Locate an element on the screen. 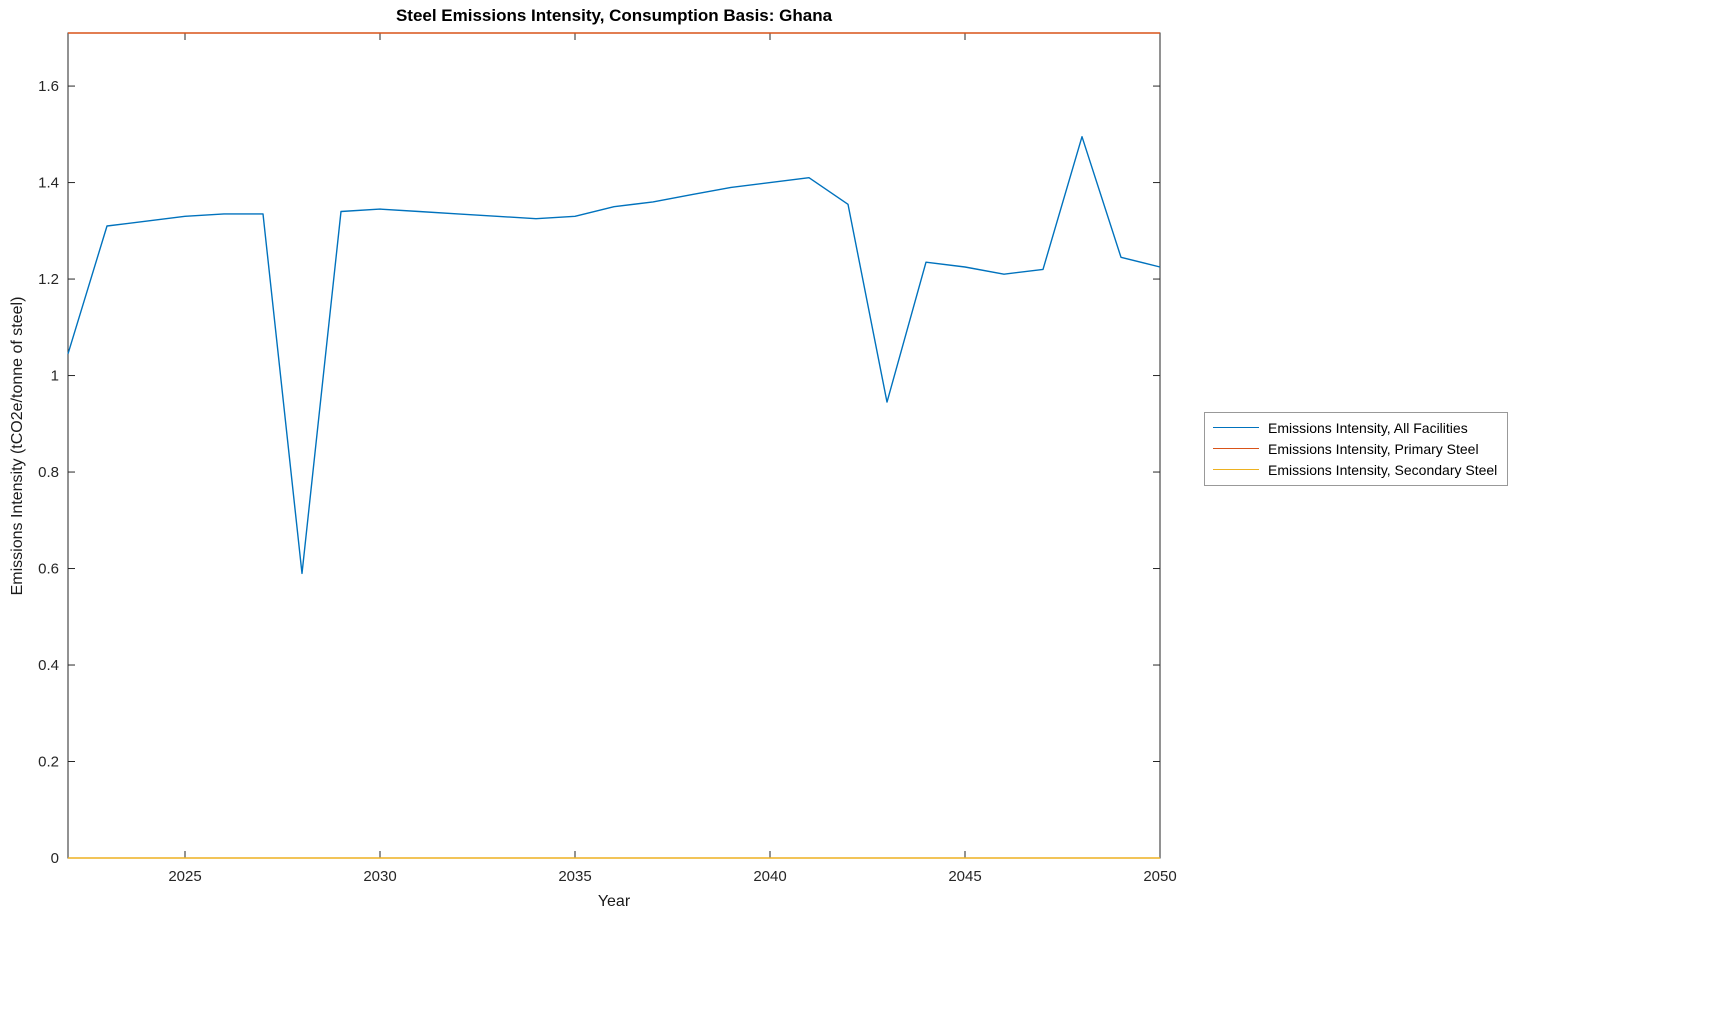 The width and height of the screenshot is (1734, 1021). legend-label: Emissions Intensity, Secondary Steel is located at coordinates (1383, 469).